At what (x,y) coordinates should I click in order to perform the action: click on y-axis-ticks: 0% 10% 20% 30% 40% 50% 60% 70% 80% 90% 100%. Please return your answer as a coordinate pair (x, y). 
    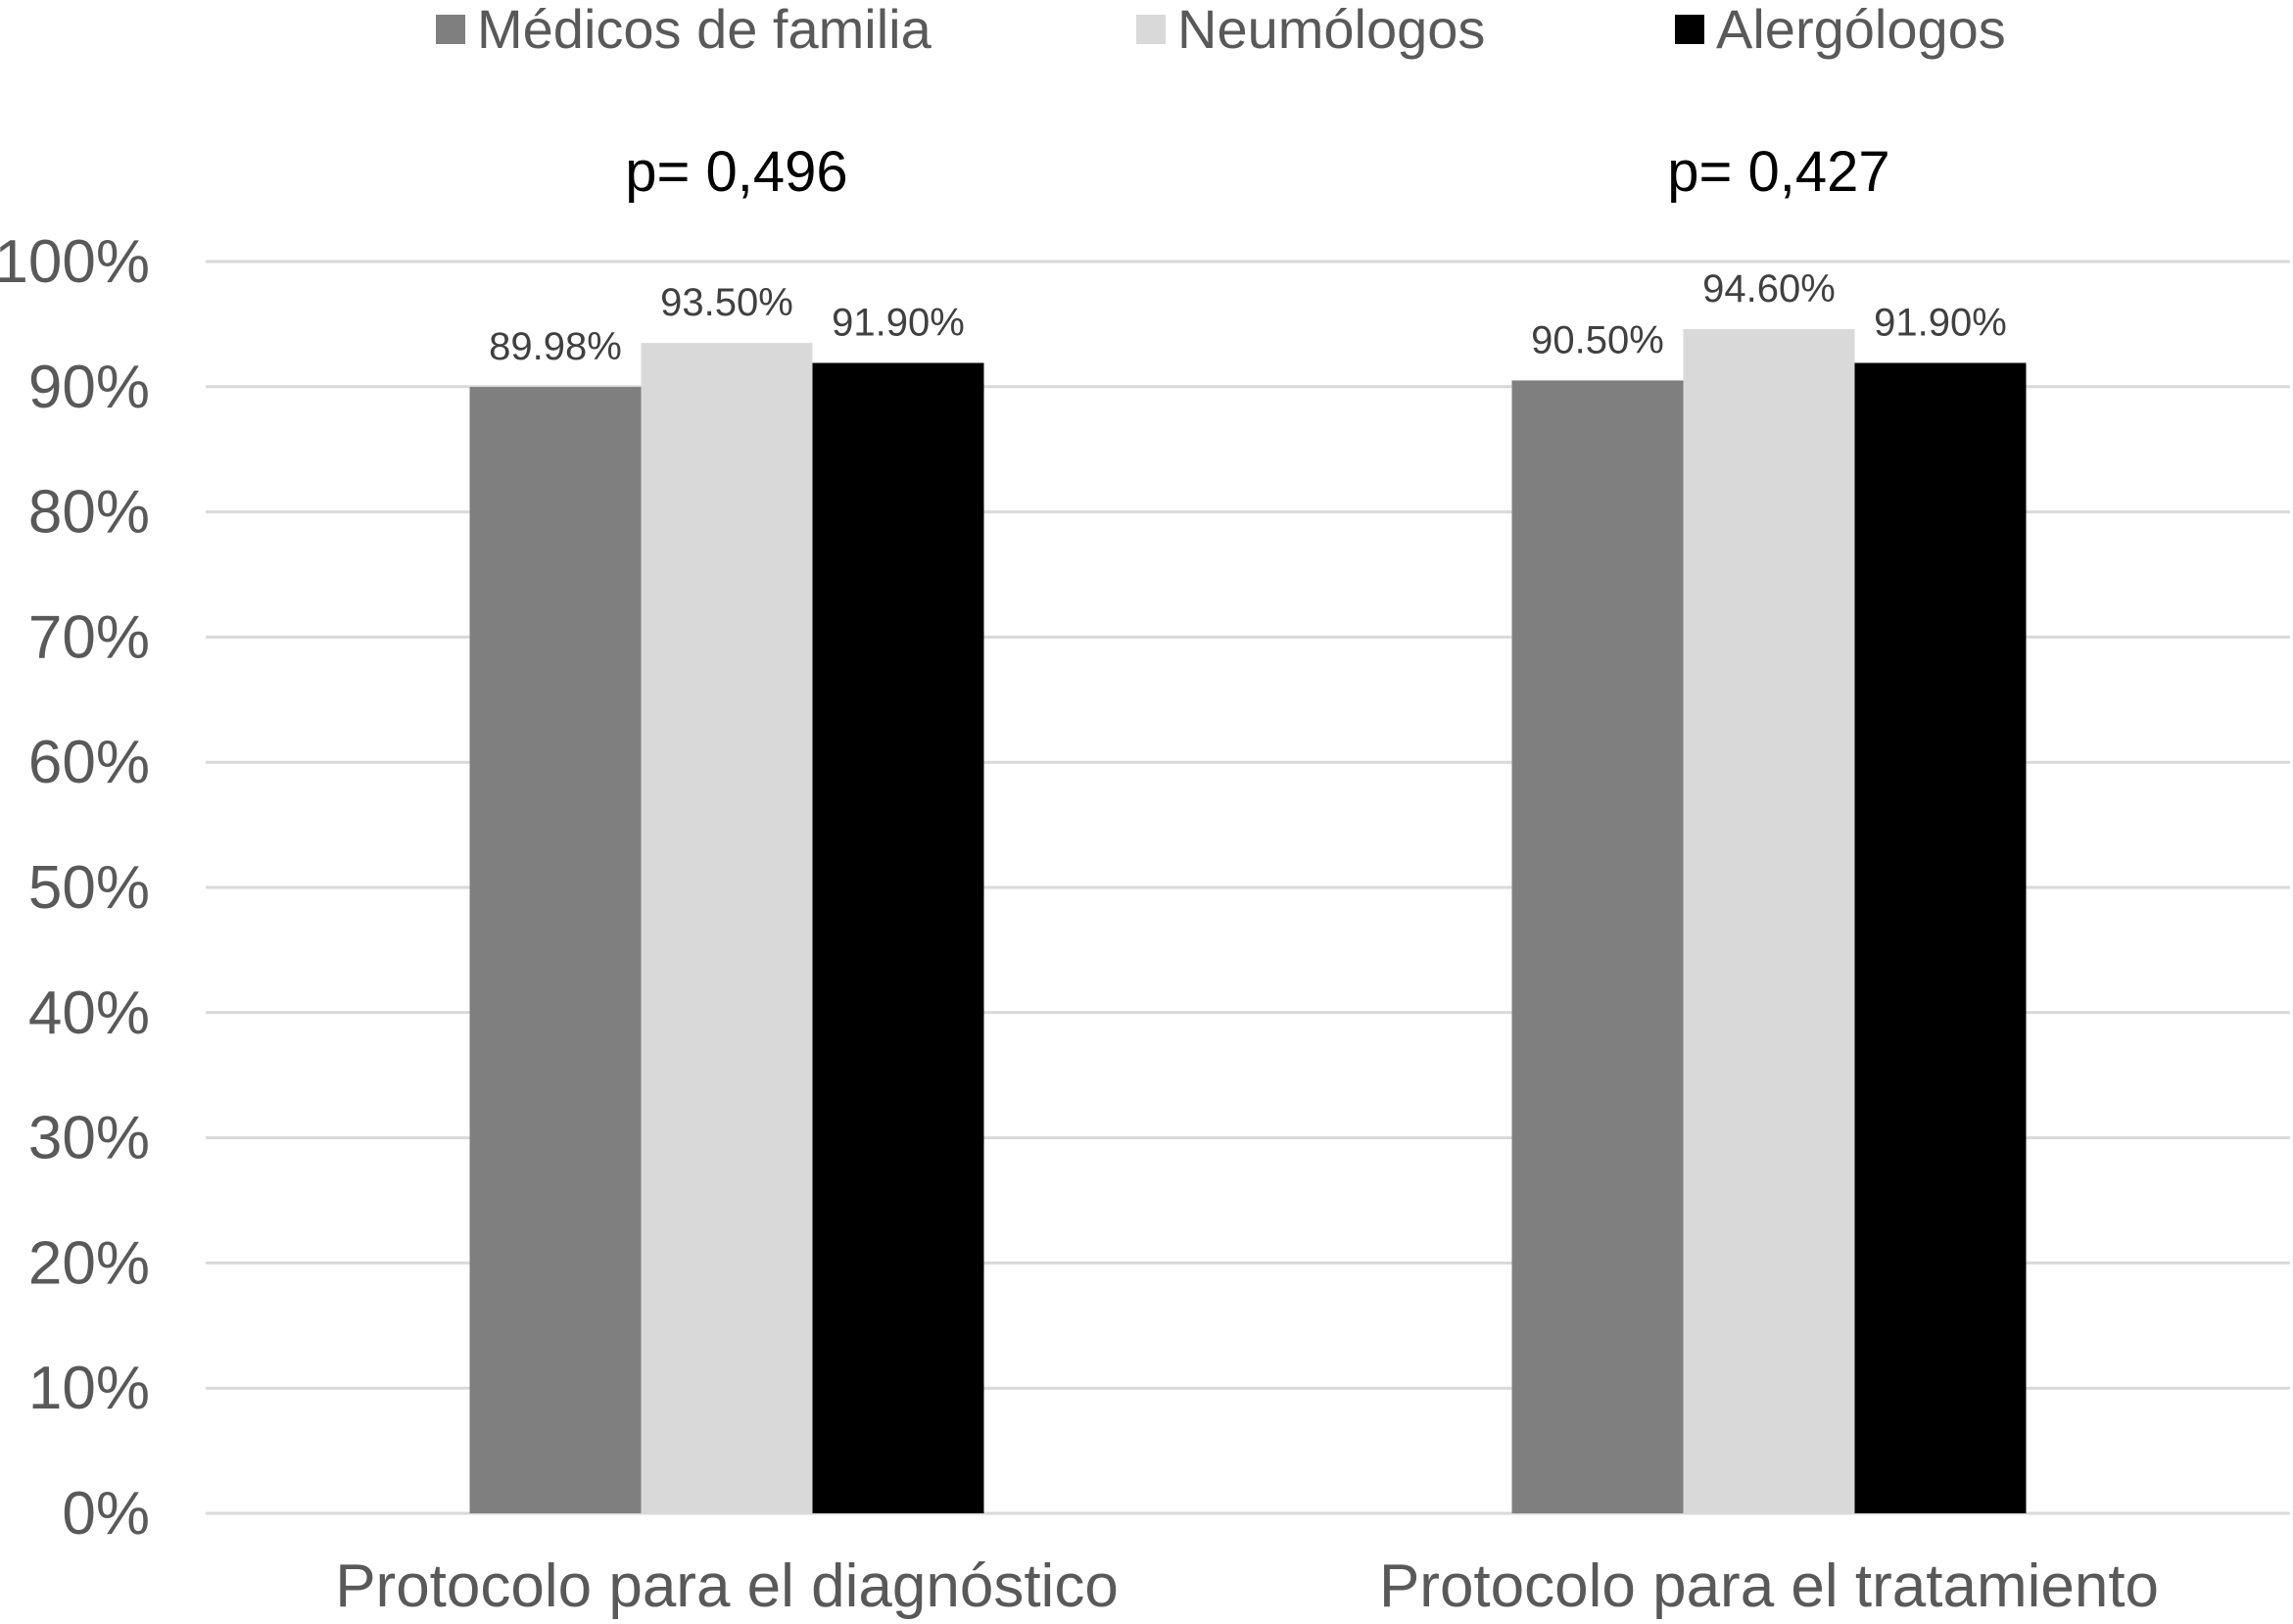
    Looking at the image, I should click on (75, 888).